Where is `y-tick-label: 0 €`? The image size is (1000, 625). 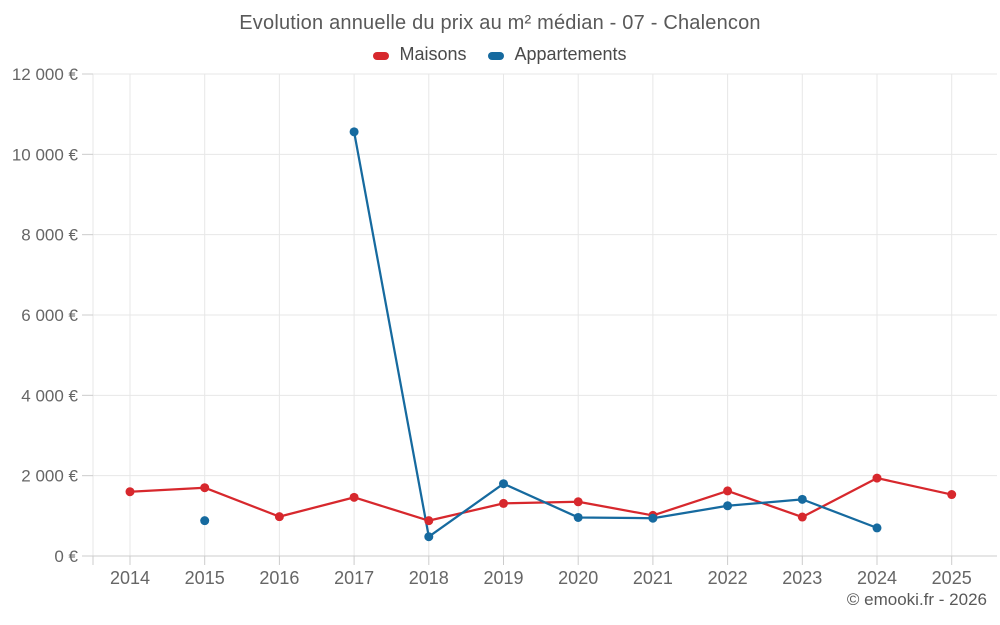 y-tick-label: 0 € is located at coordinates (66, 556).